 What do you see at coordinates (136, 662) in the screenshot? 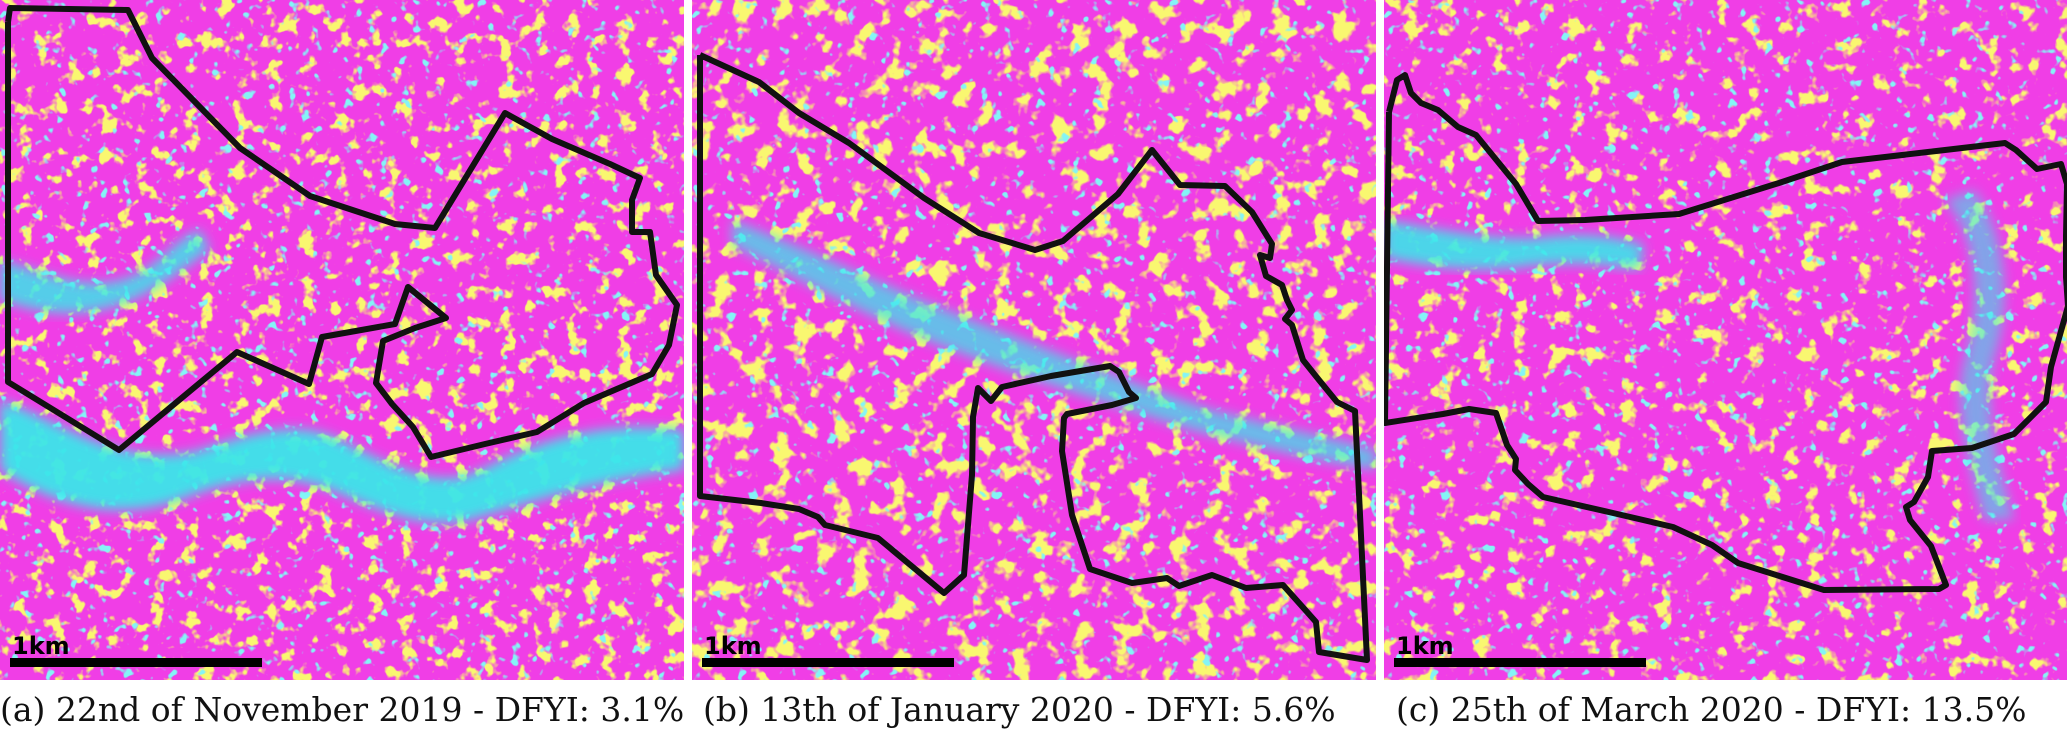
I see `scale-bar-a` at bounding box center [136, 662].